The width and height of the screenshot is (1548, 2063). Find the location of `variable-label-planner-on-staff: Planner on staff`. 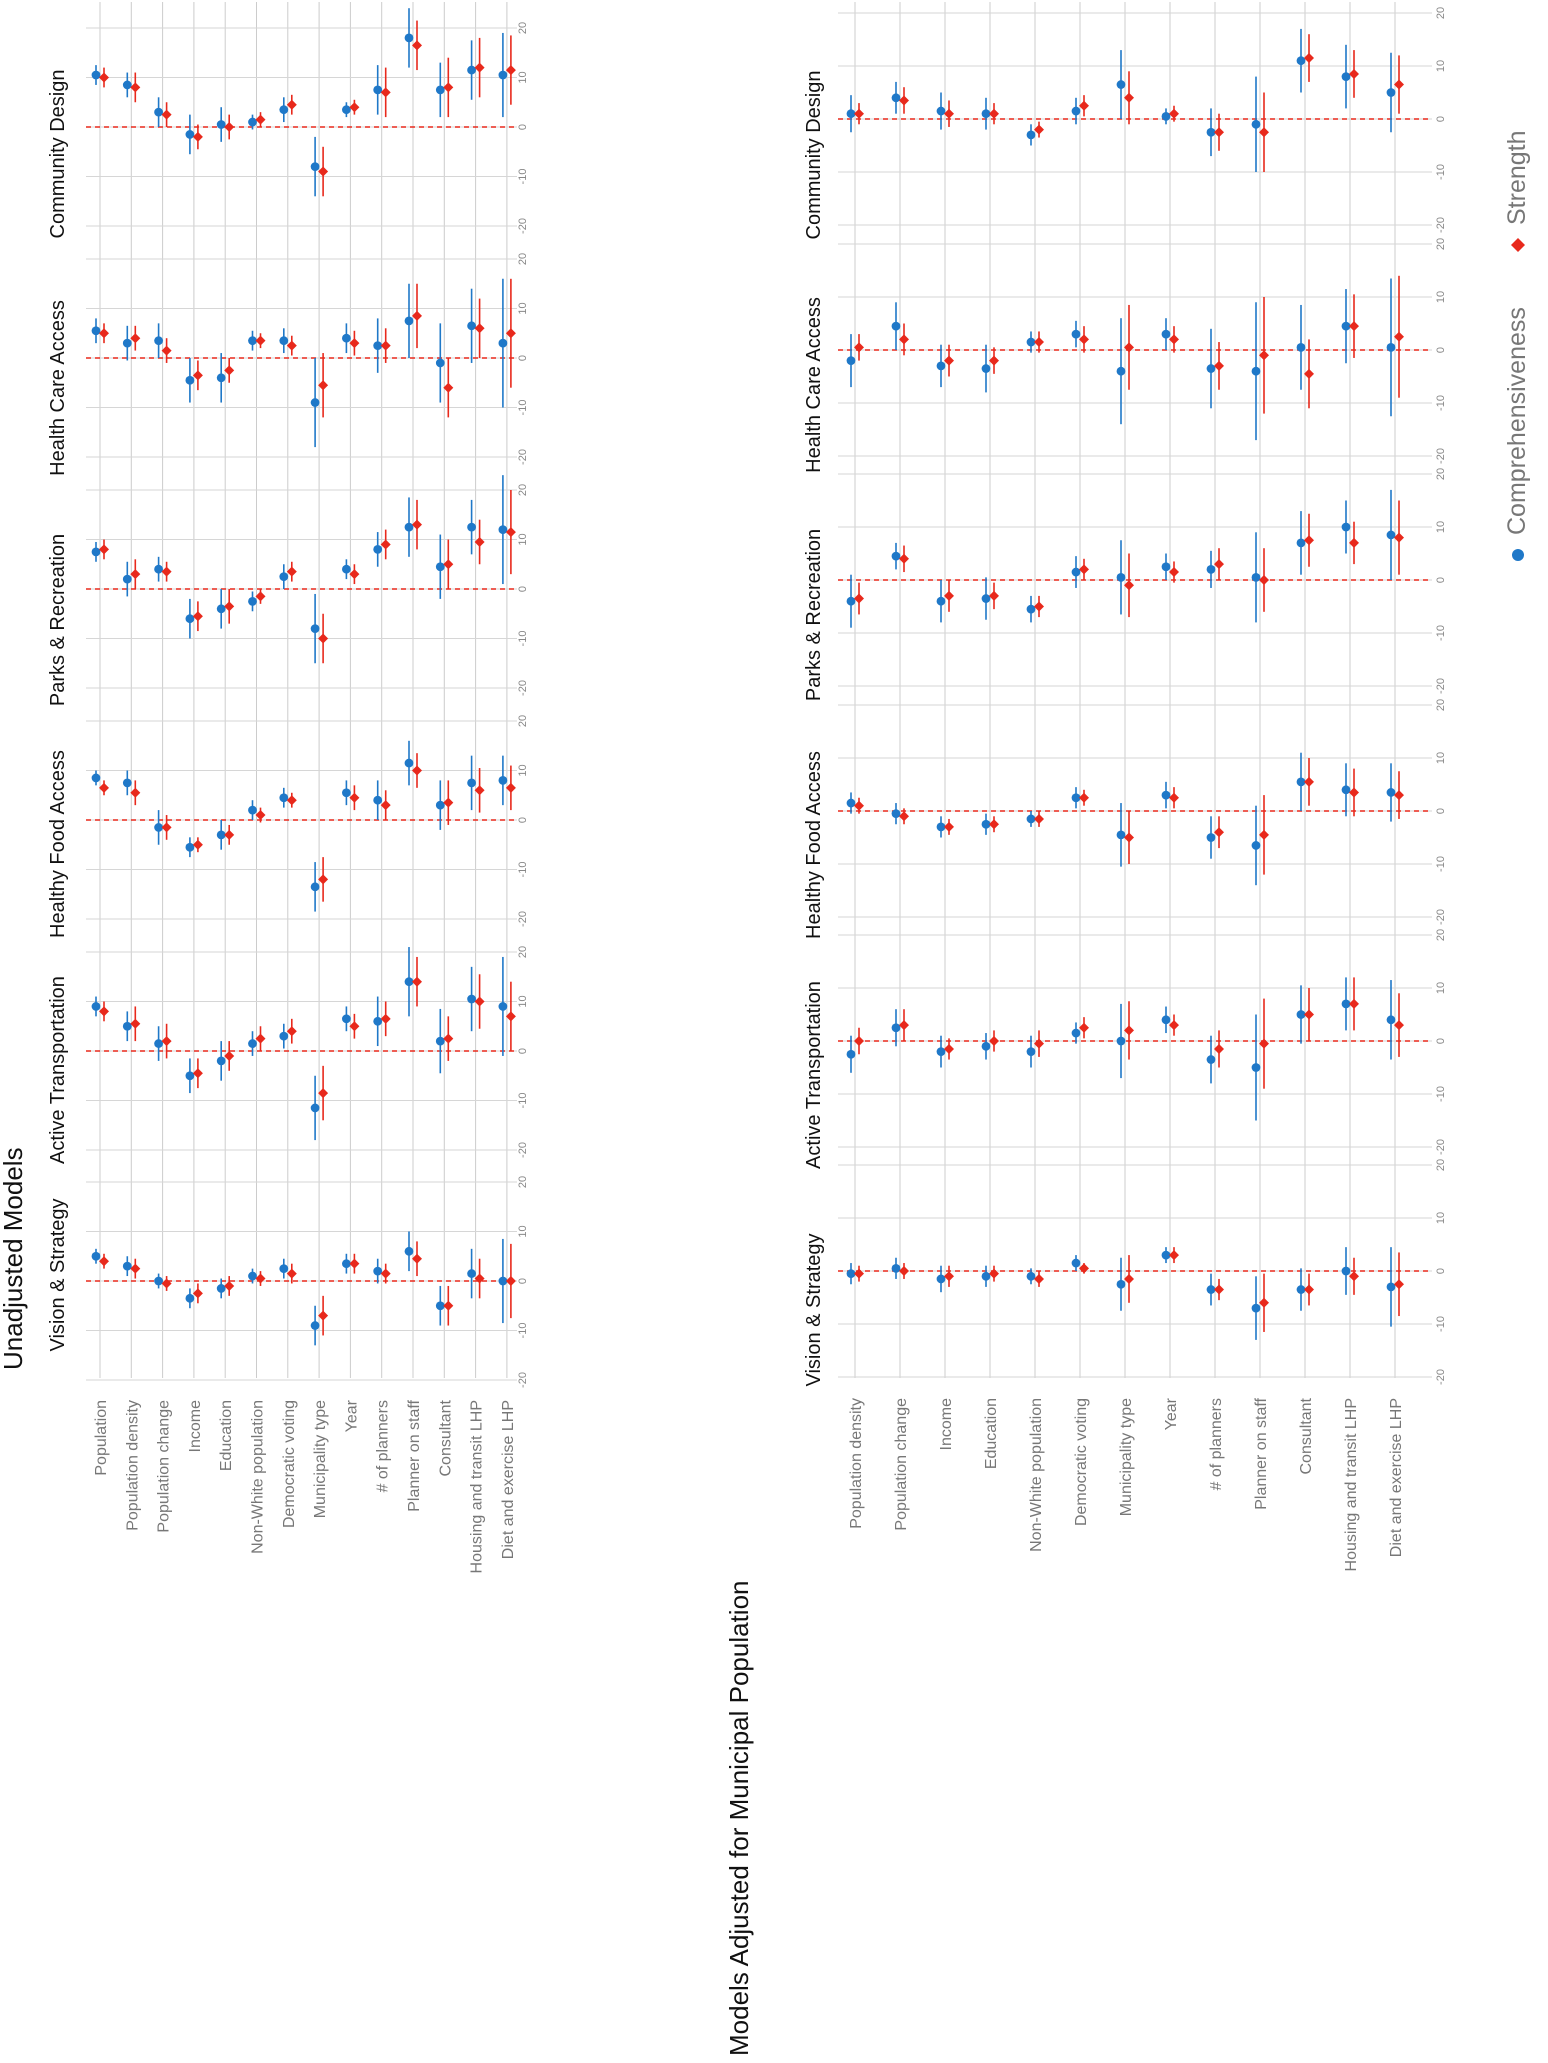

variable-label-planner-on-staff: Planner on staff is located at coordinates (414, 1455).